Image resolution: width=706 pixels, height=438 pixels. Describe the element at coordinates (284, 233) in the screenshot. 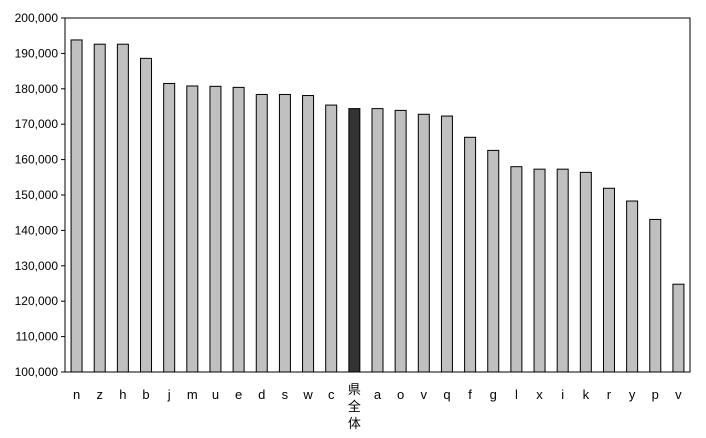

I see `bar-category-s` at that location.